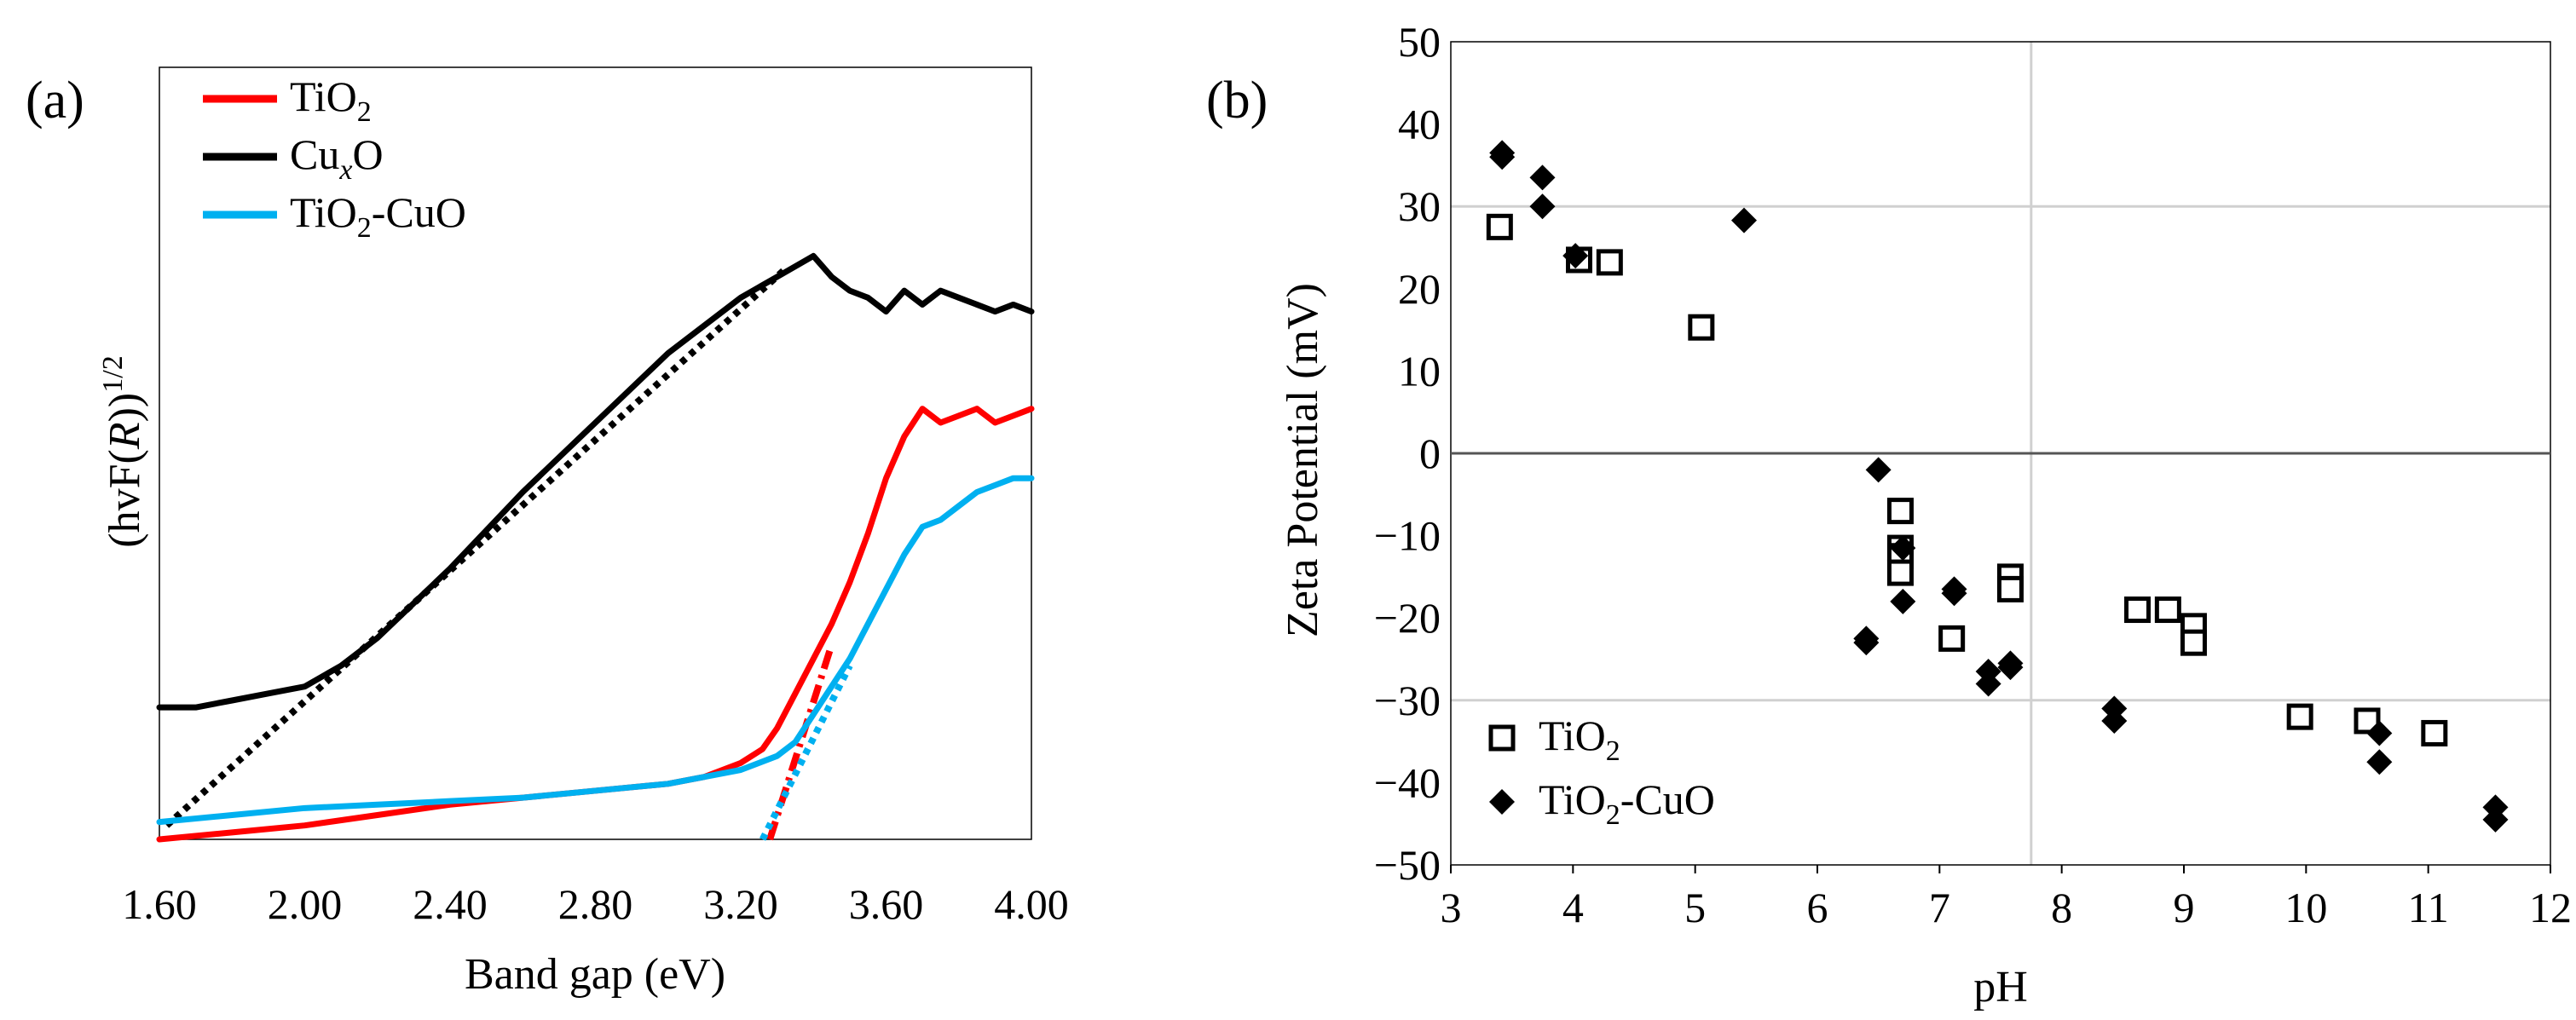  Describe the element at coordinates (1031, 904) in the screenshot. I see `x-tick-label: 4.00` at that location.